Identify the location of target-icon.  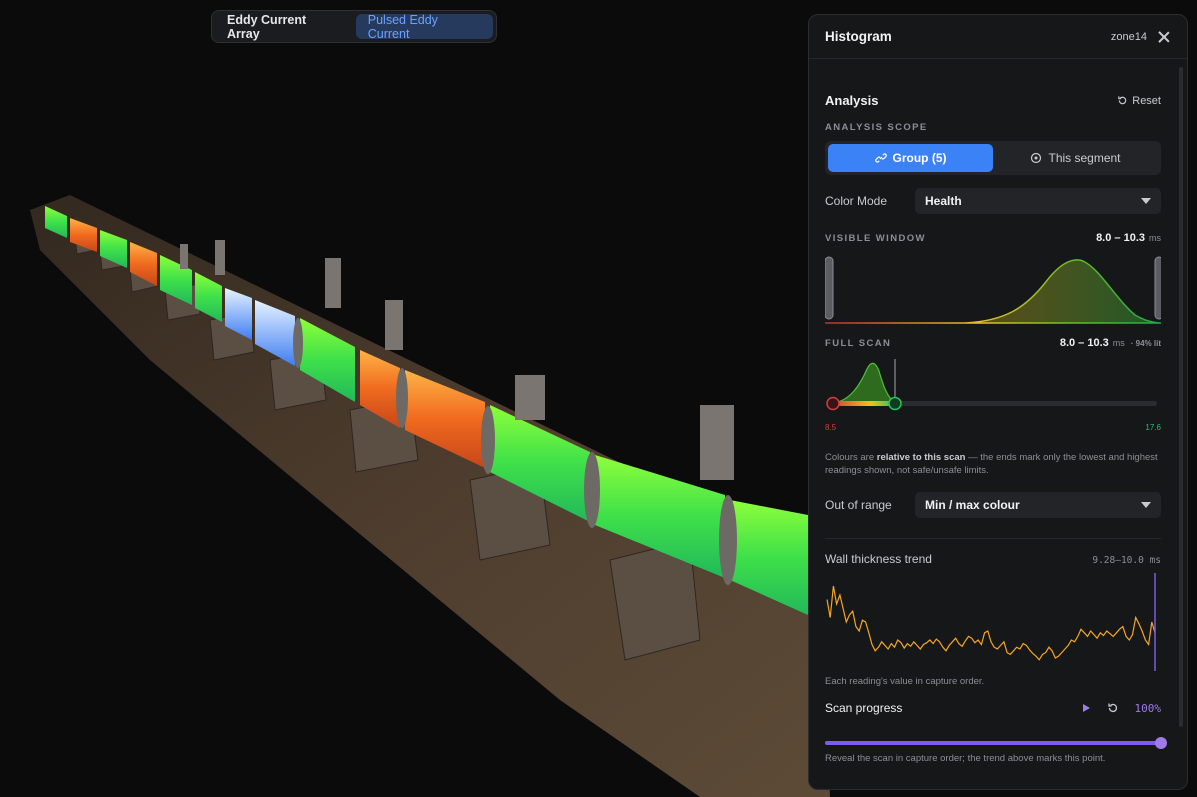
(1036, 158).